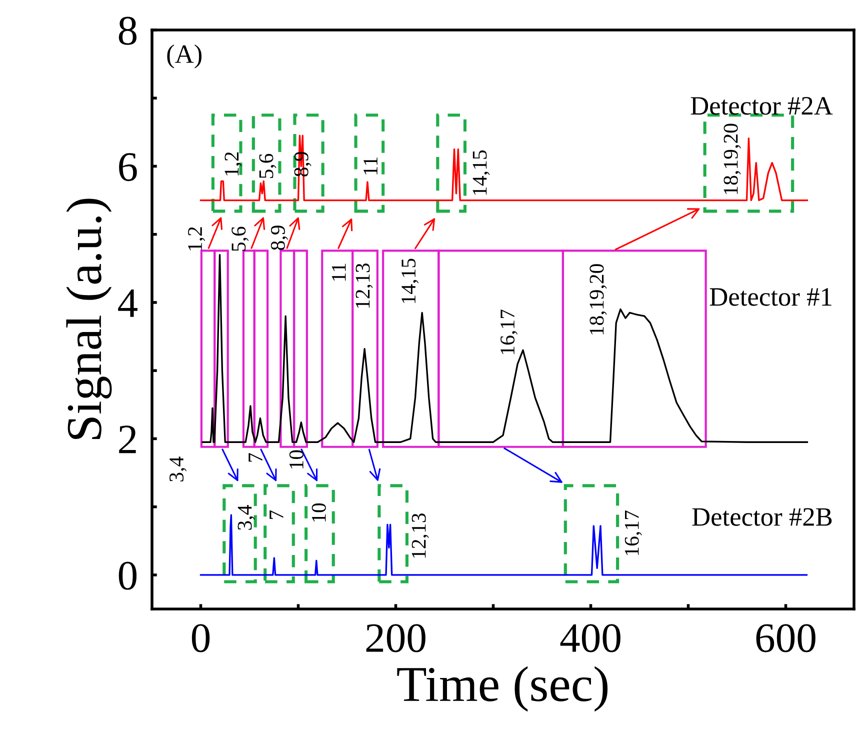 The height and width of the screenshot is (752, 857). What do you see at coordinates (201, 638) in the screenshot?
I see `x-tick-label: 0` at bounding box center [201, 638].